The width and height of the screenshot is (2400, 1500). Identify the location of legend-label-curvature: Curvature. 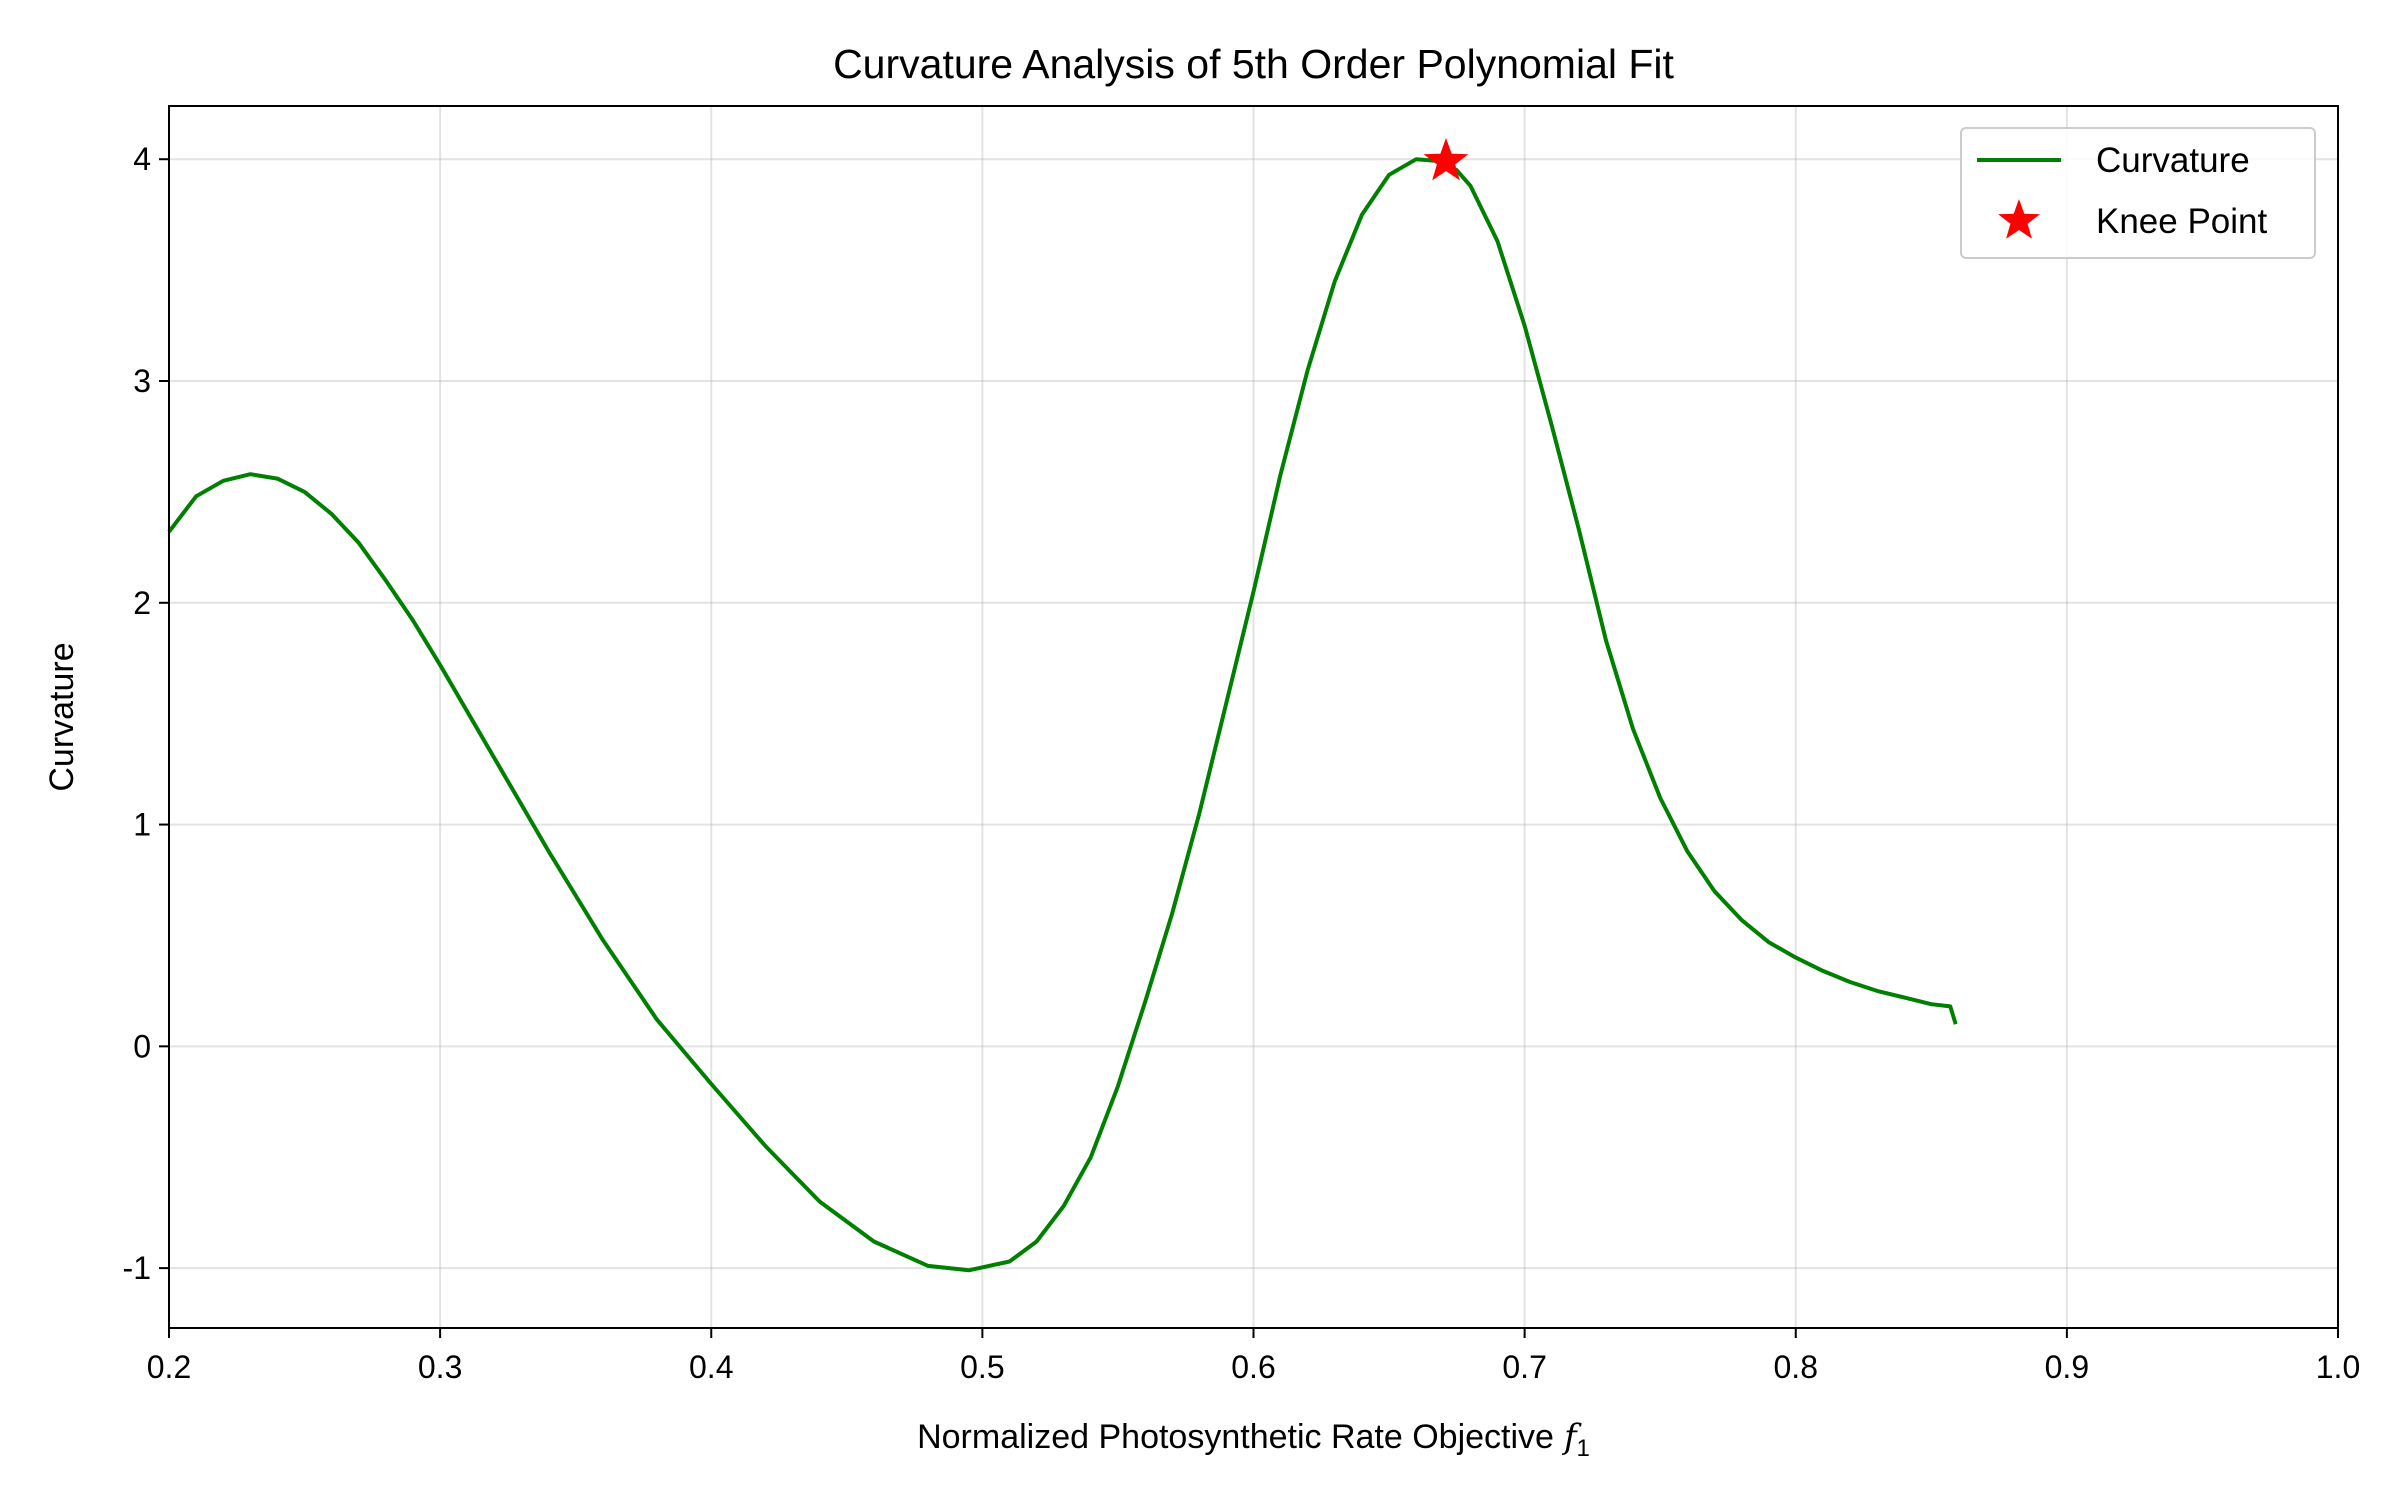
(2173, 160).